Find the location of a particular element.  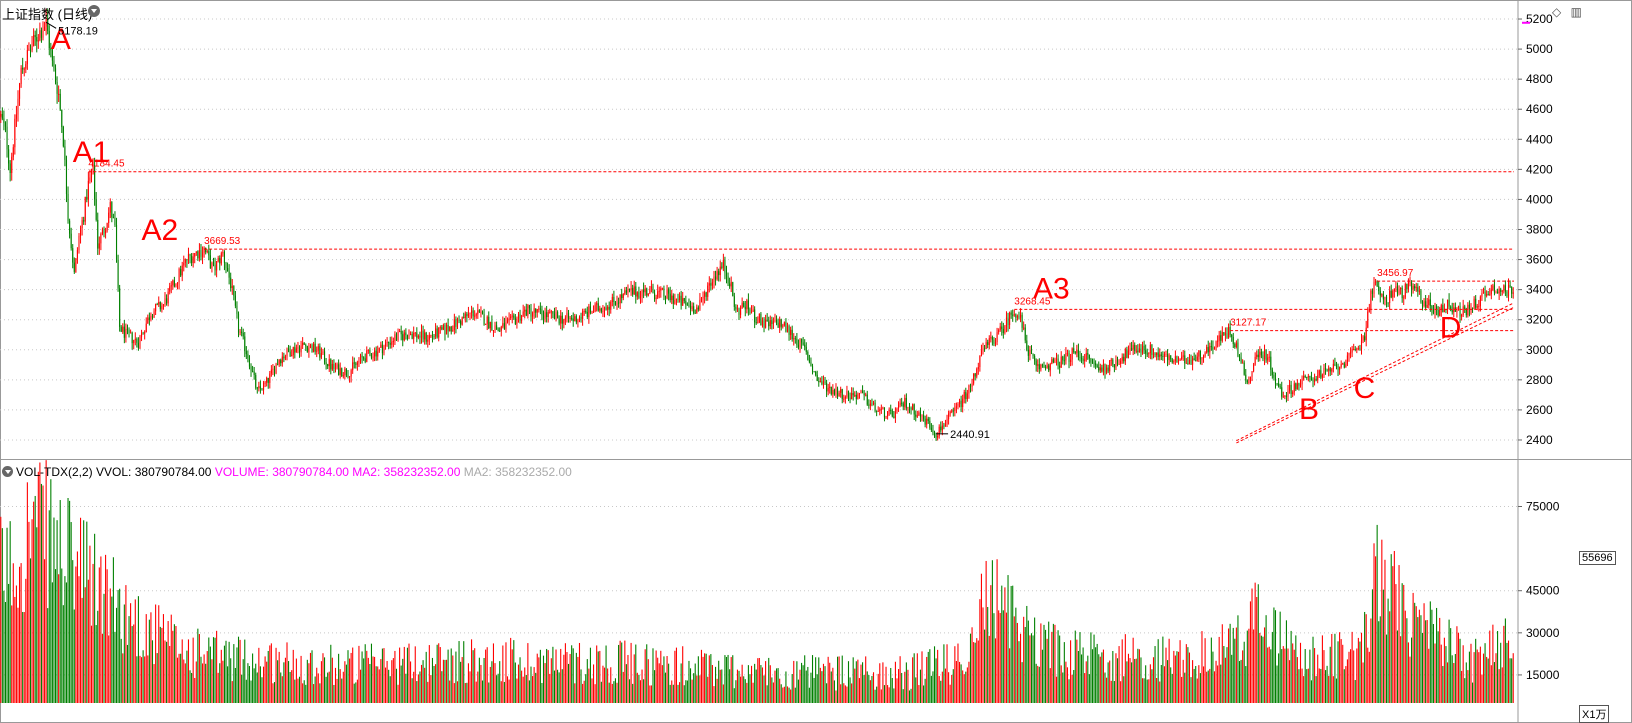

volume-label: VOLUME: is located at coordinates (241, 472).